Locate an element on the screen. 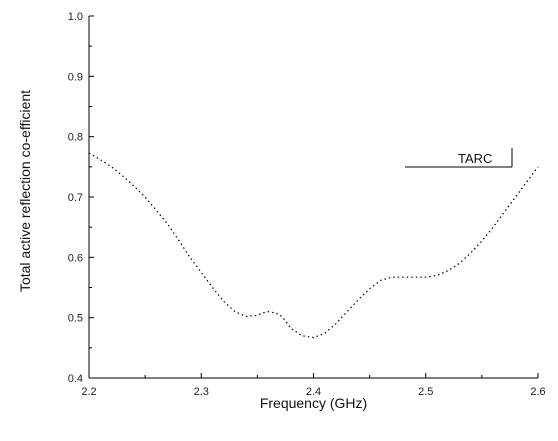  y-ticks: 0.4 0.5 0.6 0.7 0.8 0.9 1.0 is located at coordinates (81, 198).